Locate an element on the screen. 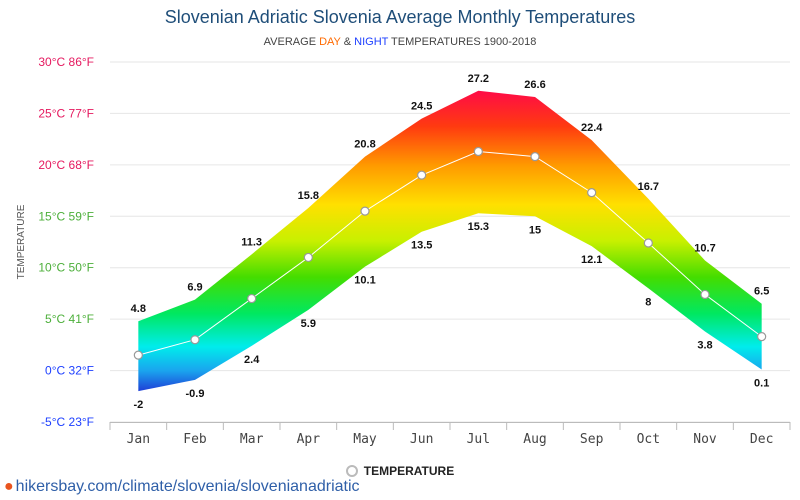 This screenshot has width=800, height=500. day-value-label: 6.5 is located at coordinates (761, 292).